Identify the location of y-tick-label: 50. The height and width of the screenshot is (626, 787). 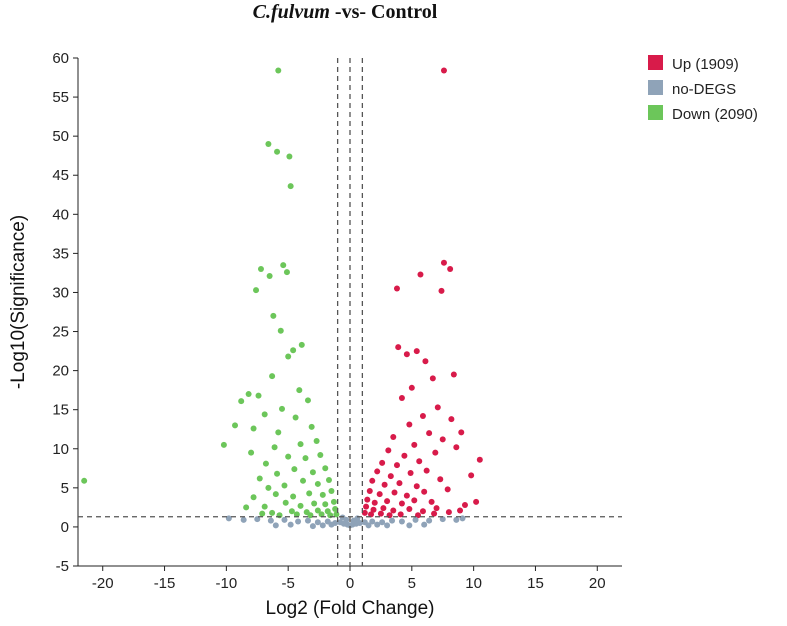
(60, 136).